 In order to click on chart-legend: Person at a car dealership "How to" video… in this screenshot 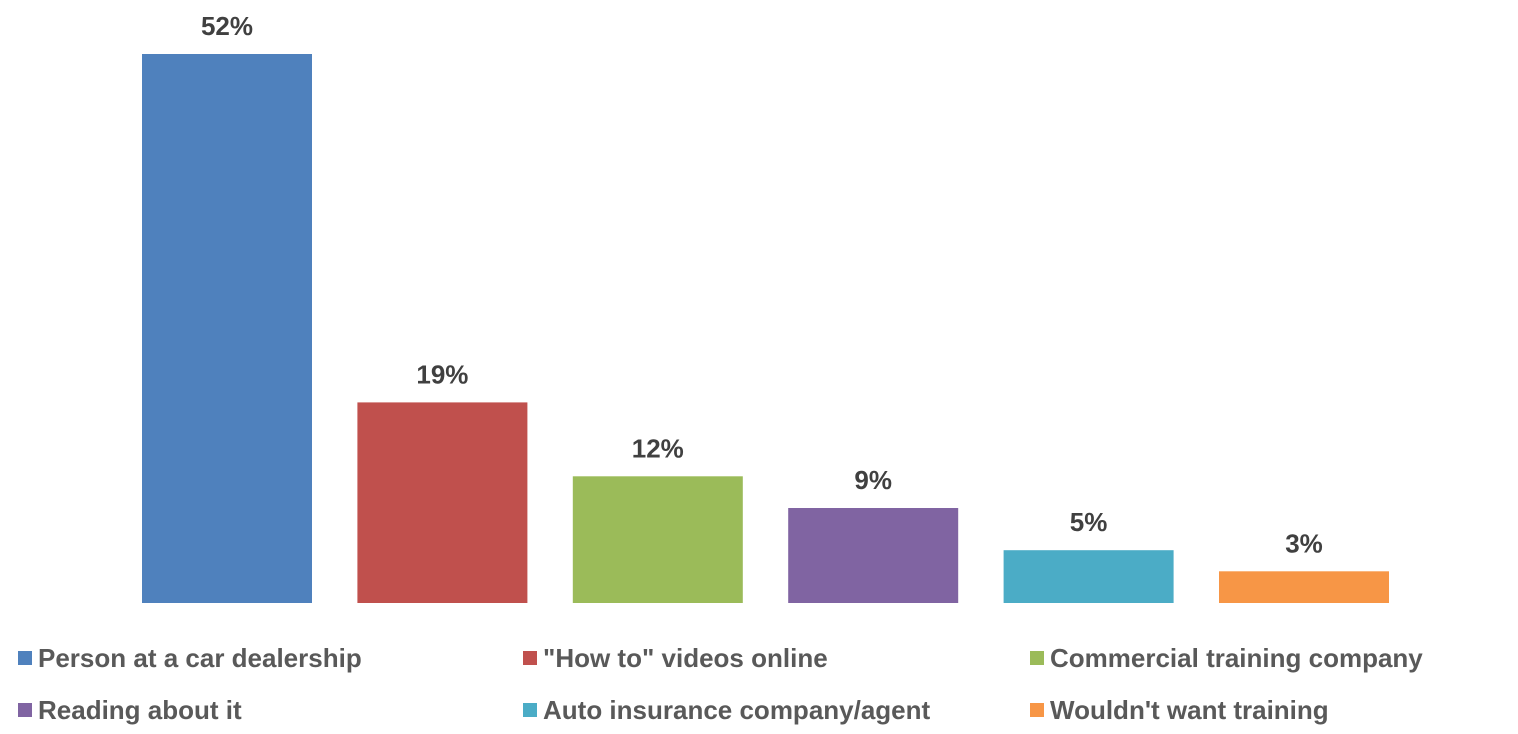, I will do `click(759, 686)`.